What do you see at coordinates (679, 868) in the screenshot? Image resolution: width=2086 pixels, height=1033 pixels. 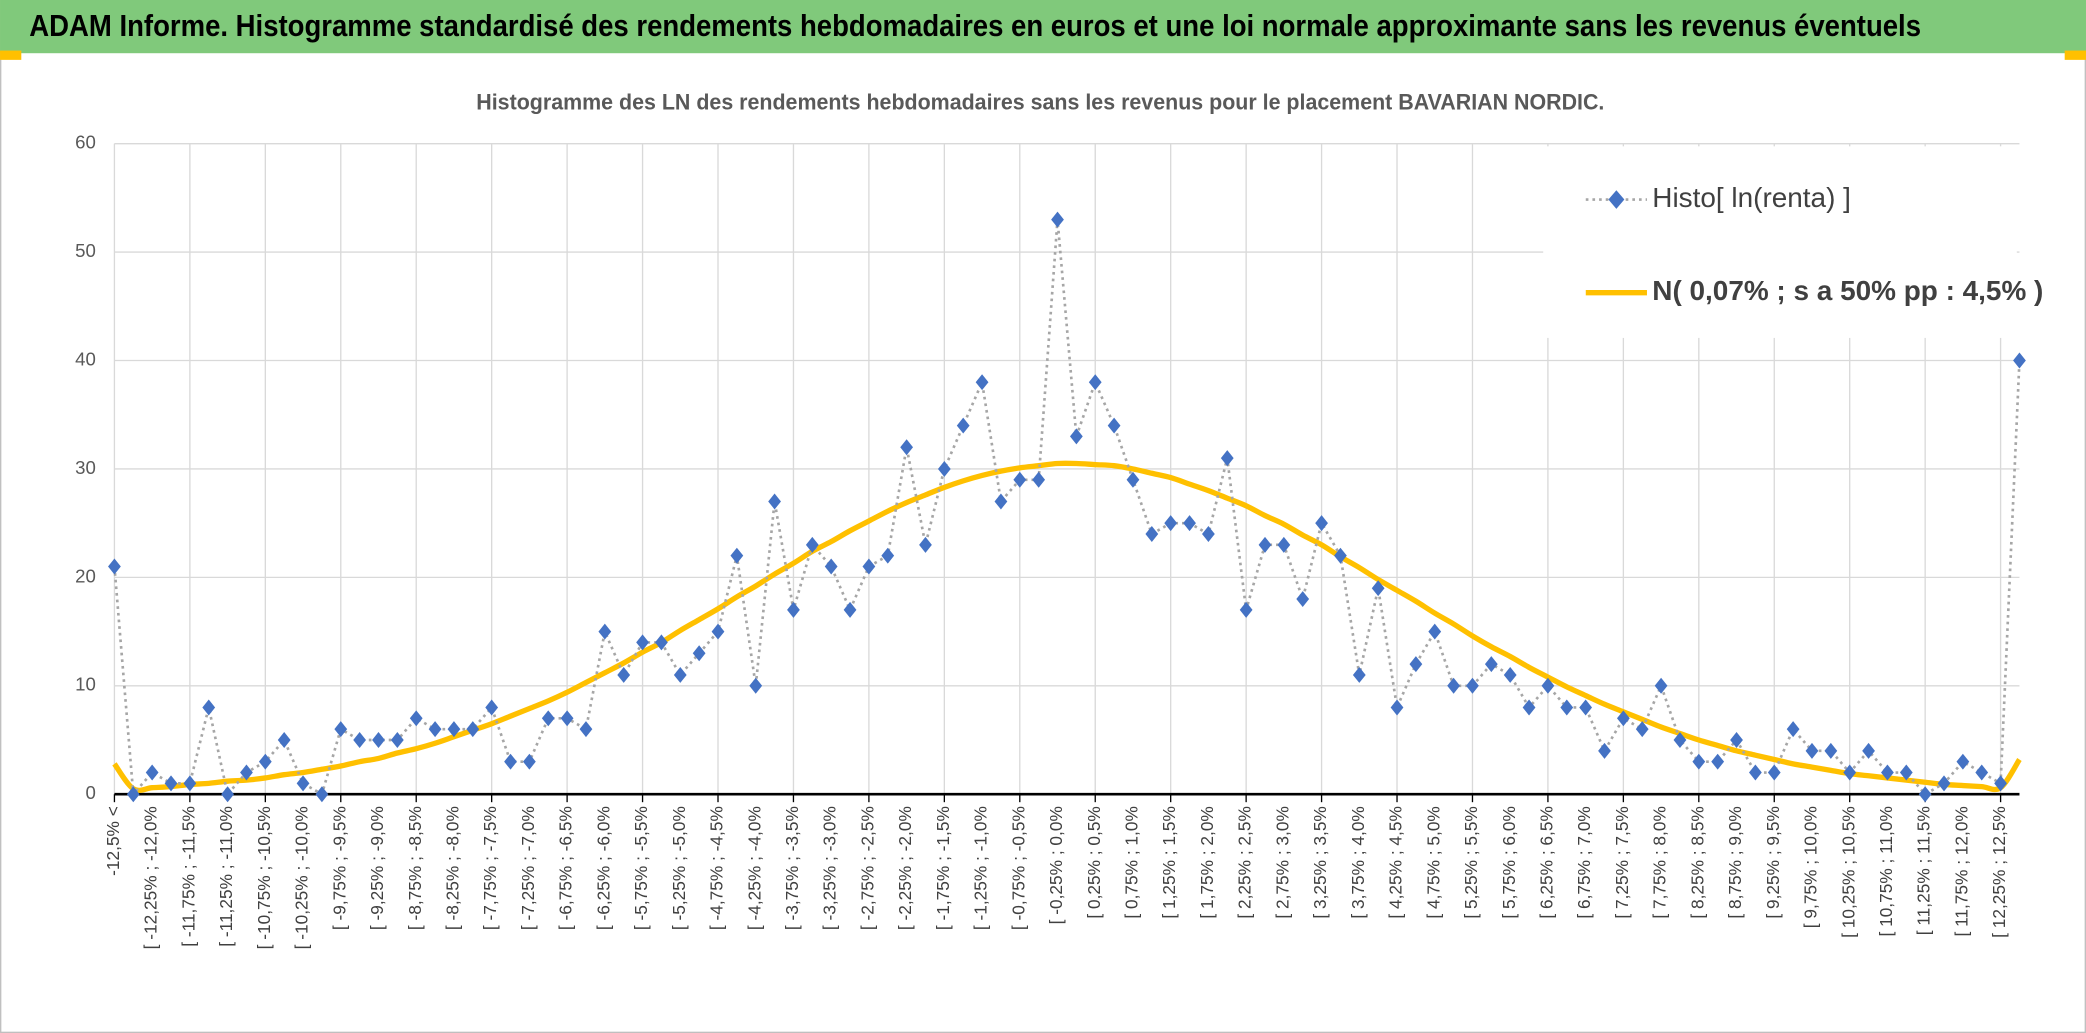 I see `x-tick-label: [ -5,25% ; -5,0%` at bounding box center [679, 868].